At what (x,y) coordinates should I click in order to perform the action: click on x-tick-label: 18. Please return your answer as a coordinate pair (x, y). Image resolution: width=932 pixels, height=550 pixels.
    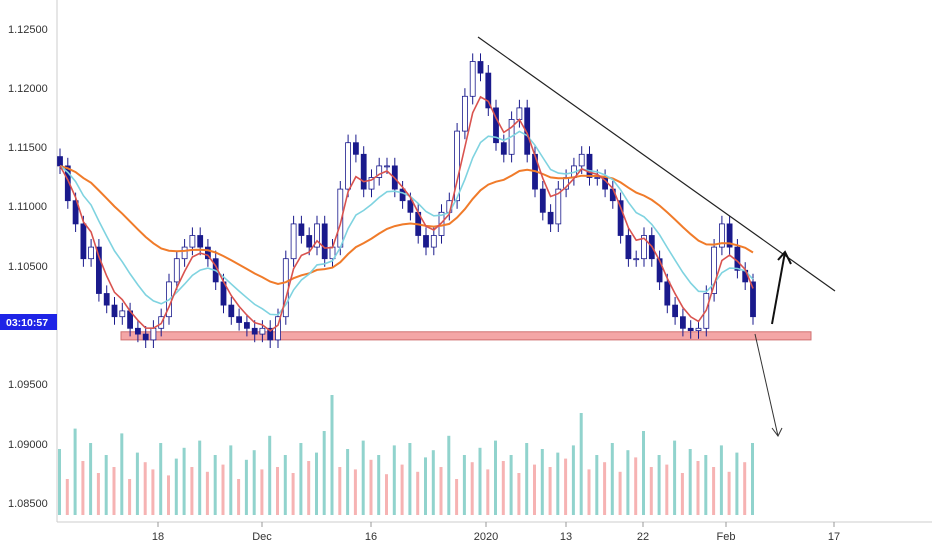
    Looking at the image, I should click on (158, 537).